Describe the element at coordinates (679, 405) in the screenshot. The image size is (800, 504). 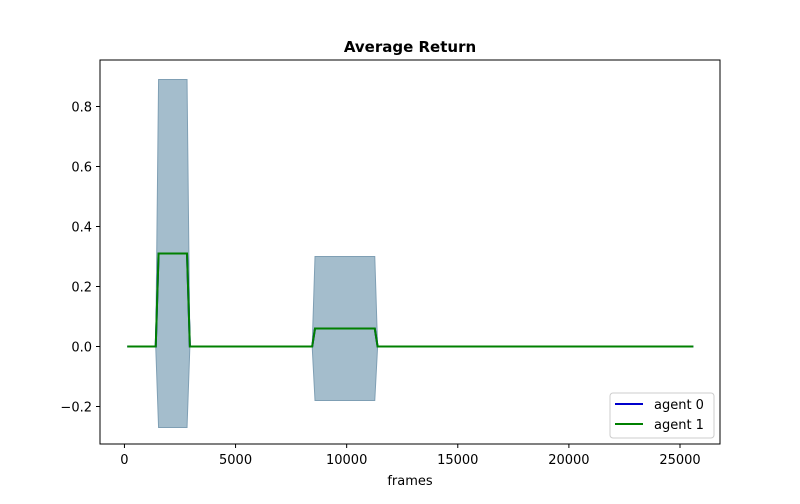
I see `legend-label-0: agent 0` at that location.